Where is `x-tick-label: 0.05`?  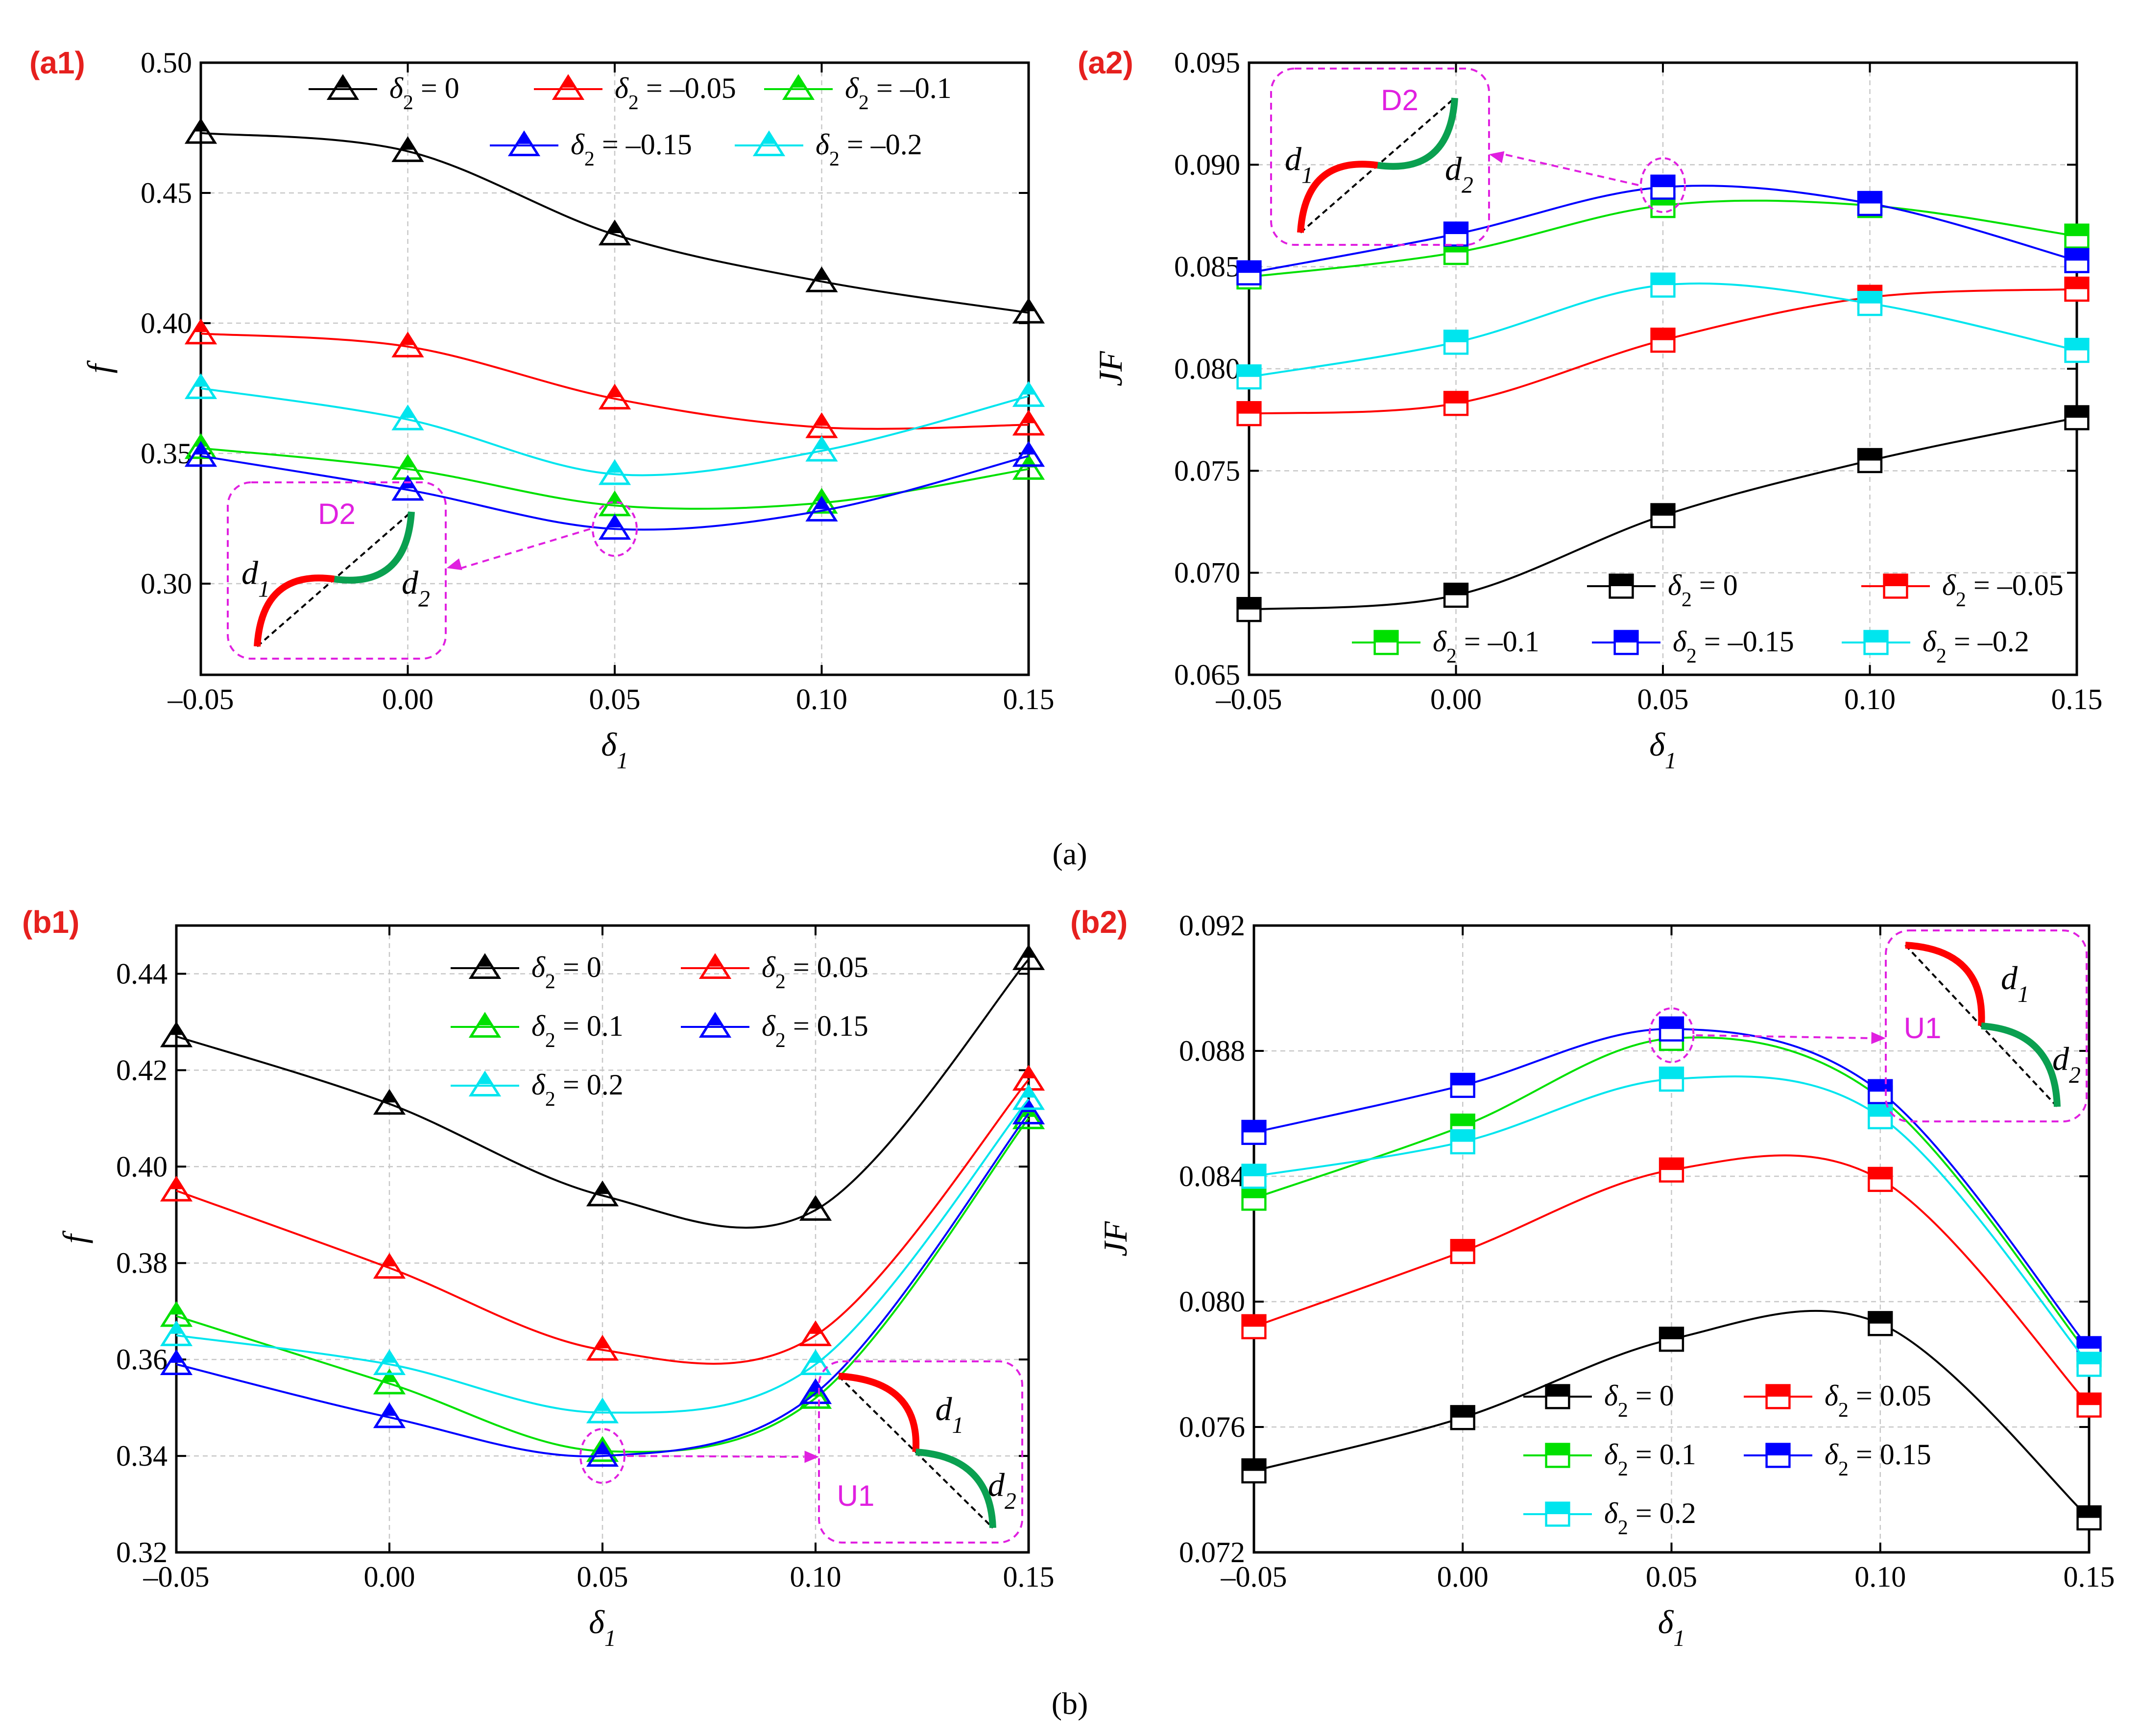
x-tick-label: 0.05 is located at coordinates (1663, 699).